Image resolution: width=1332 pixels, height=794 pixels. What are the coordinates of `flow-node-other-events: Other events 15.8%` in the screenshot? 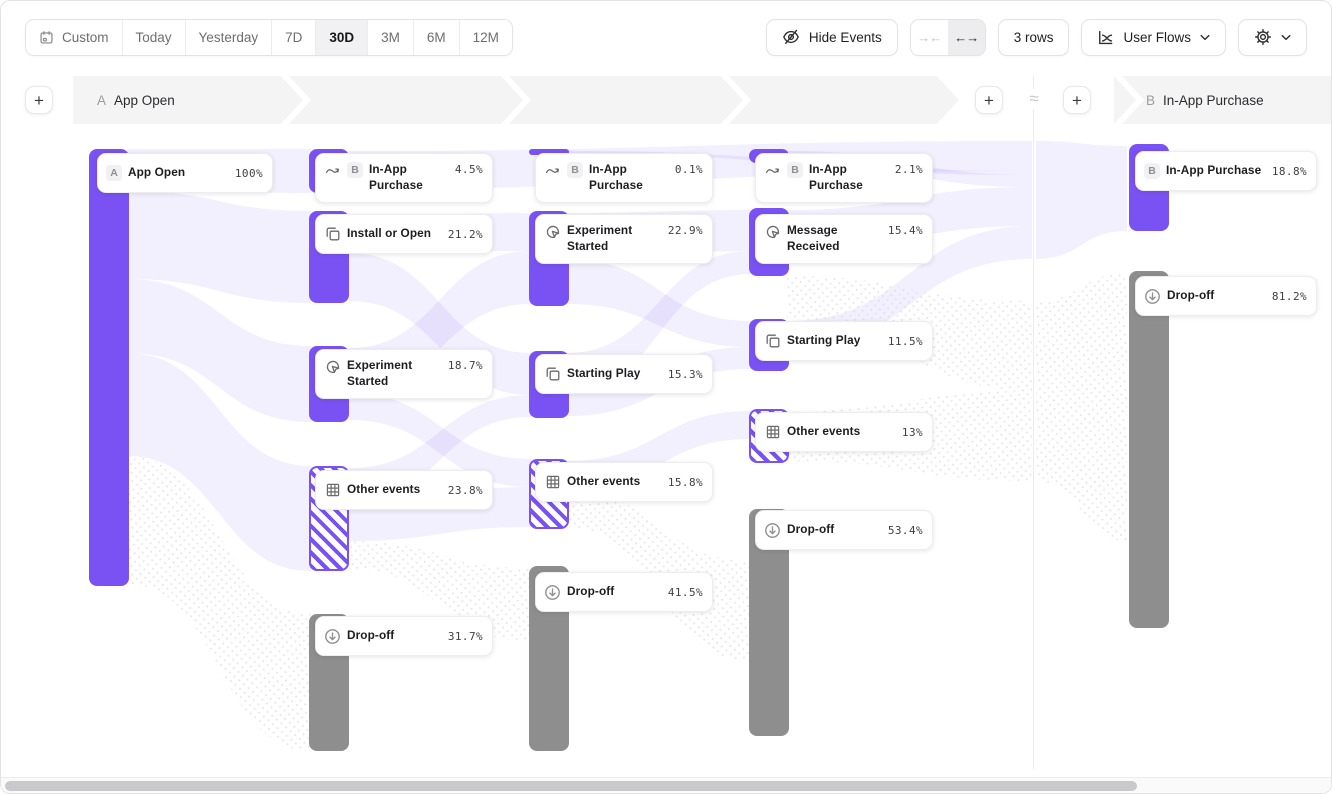 It's located at (624, 482).